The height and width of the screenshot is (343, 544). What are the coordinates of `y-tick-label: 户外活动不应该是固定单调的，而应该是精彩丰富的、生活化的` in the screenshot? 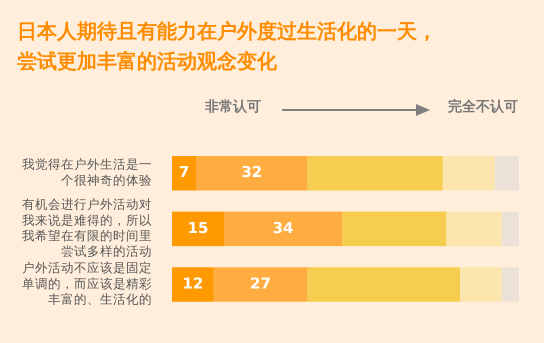 It's located at (87, 283).